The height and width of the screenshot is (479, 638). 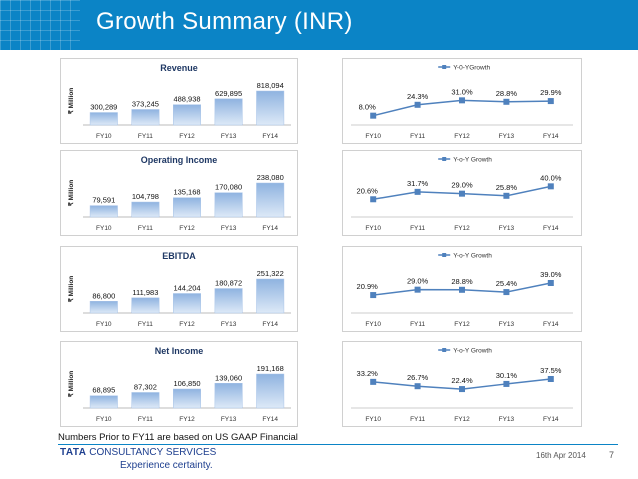 What do you see at coordinates (338, 444) in the screenshot?
I see `footer-divider` at bounding box center [338, 444].